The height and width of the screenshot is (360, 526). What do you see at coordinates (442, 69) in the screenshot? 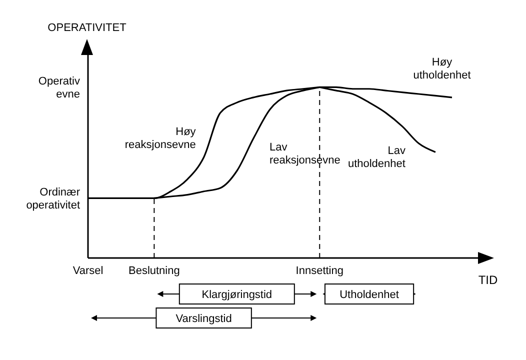
I see `series-label: Høy utholdenhet` at bounding box center [442, 69].